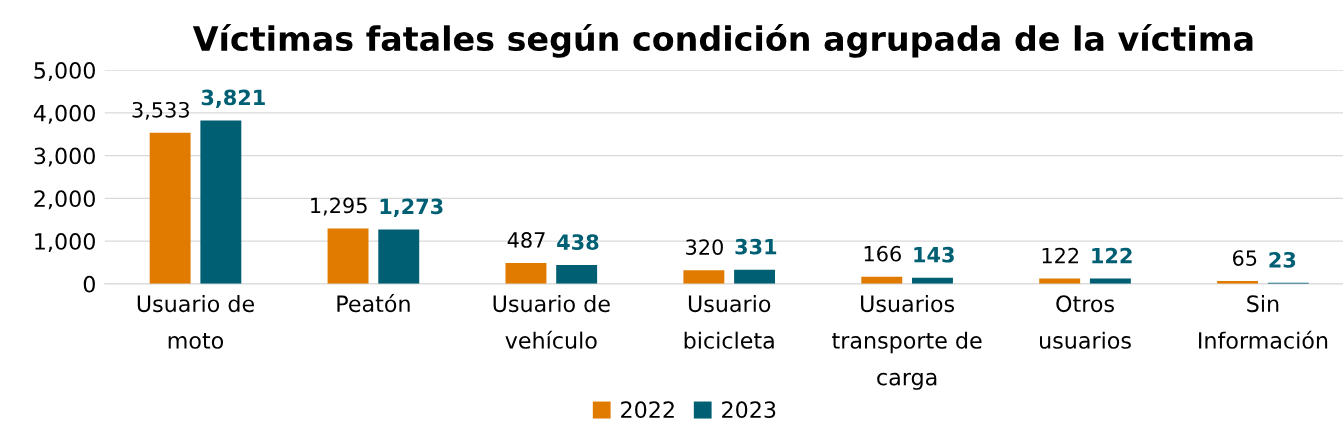 This screenshot has height=438, width=1343. What do you see at coordinates (1085, 322) in the screenshot?
I see `x-tick-label: Otros usuarios` at bounding box center [1085, 322].